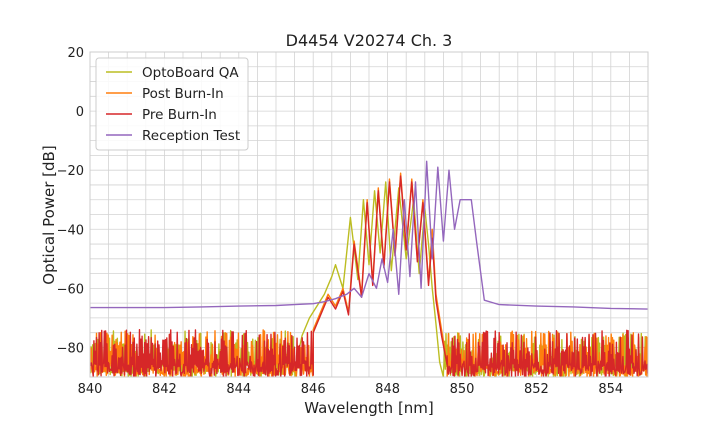  I want to click on legend-box, so click(172, 104).